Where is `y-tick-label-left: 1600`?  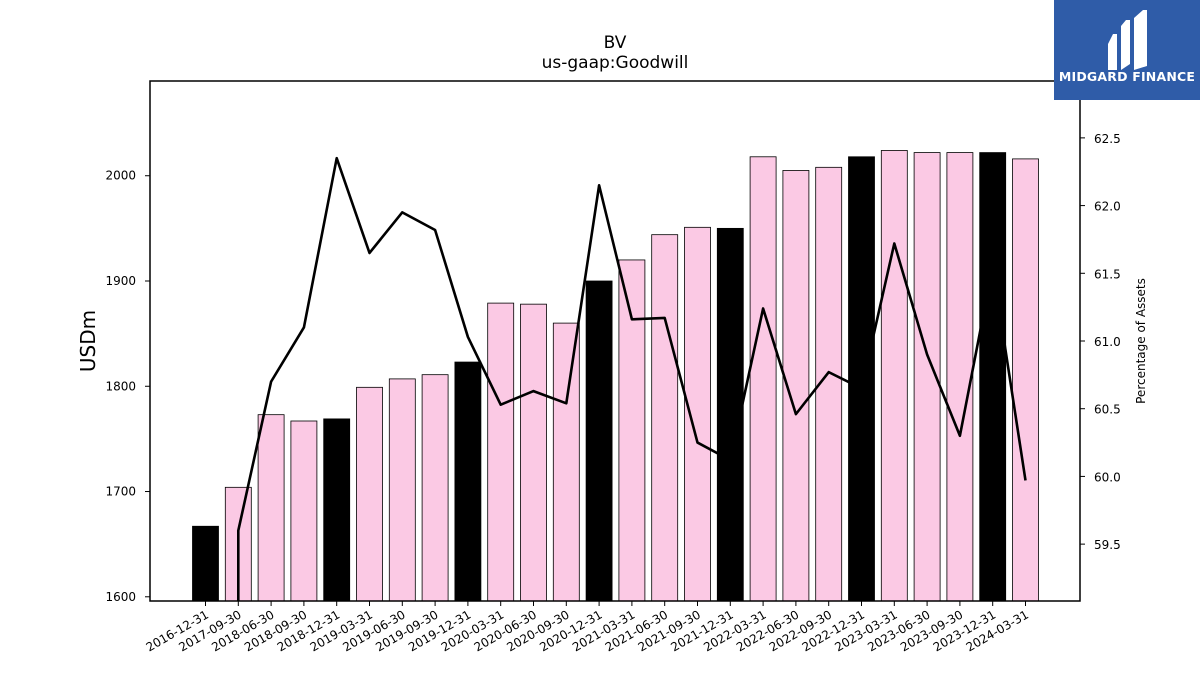
y-tick-label-left: 1600 is located at coordinates (120, 597).